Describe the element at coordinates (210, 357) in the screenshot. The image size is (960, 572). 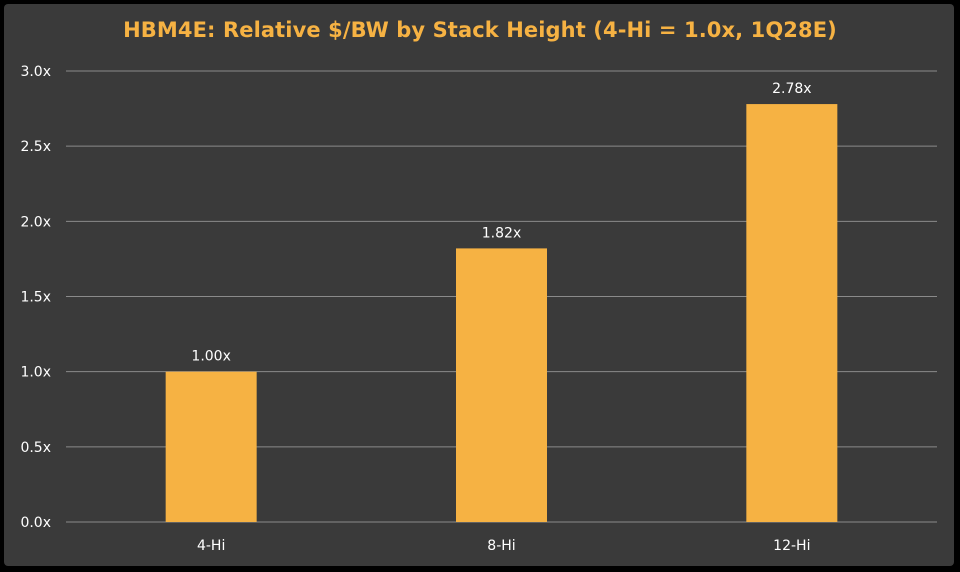
I see `data-label: 1.00x` at that location.